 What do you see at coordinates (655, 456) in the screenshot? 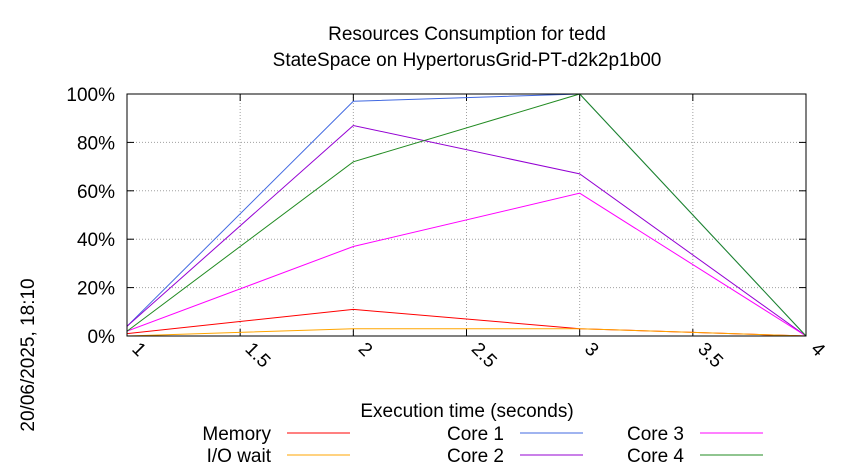
I see `legend-label: Core 4` at bounding box center [655, 456].